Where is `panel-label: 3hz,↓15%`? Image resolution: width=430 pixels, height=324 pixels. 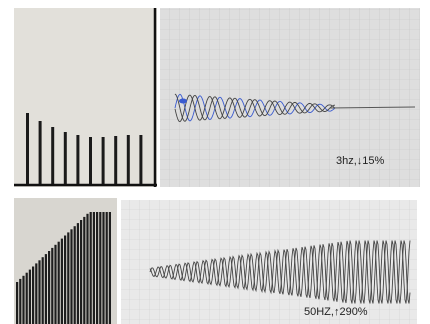 panel-label: 3hz,↓15% is located at coordinates (360, 161).